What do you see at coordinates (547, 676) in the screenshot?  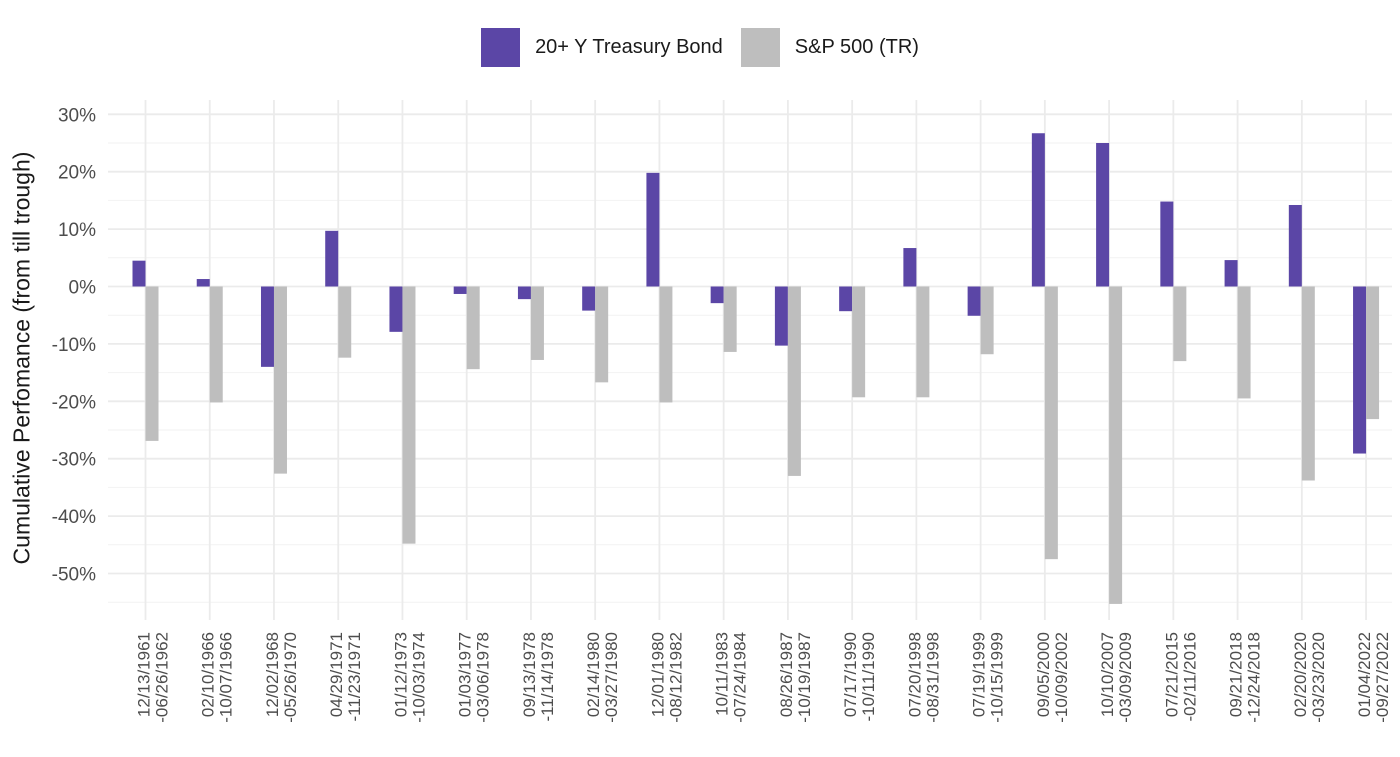 I see `x-tick-label-end: -11/14/1978` at bounding box center [547, 676].